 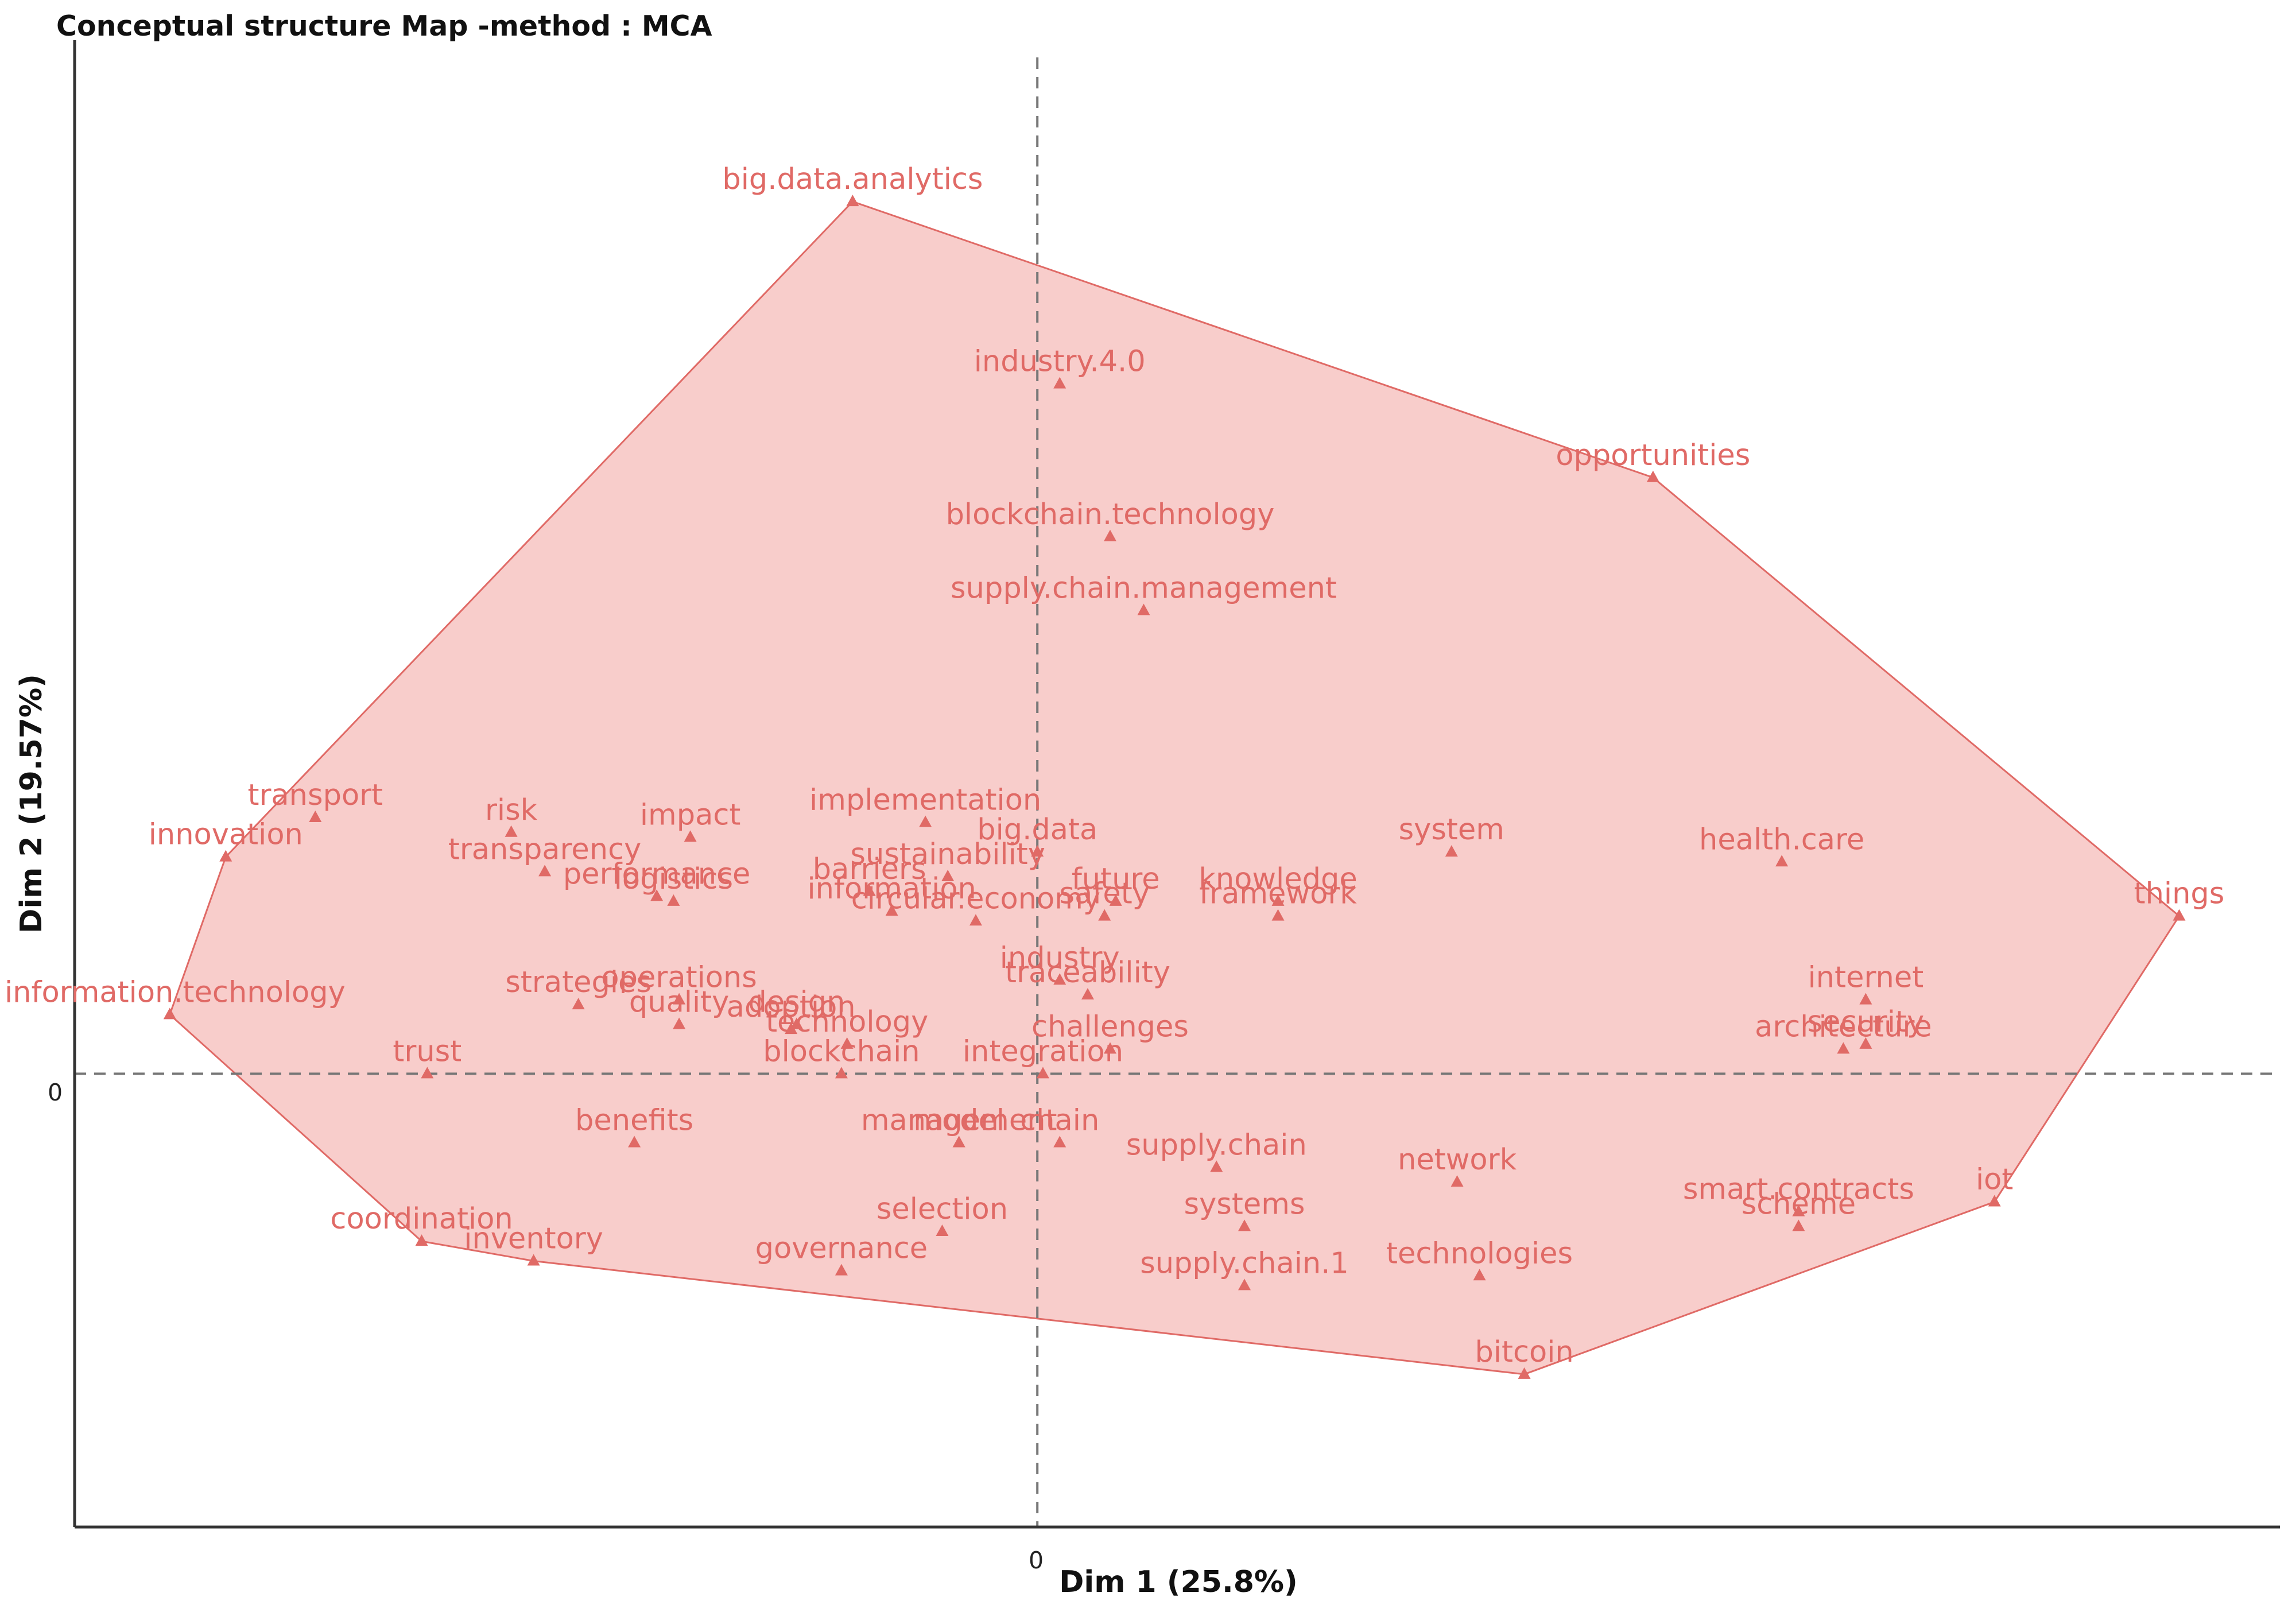 I want to click on point-label: benefits, so click(x=634, y=1121).